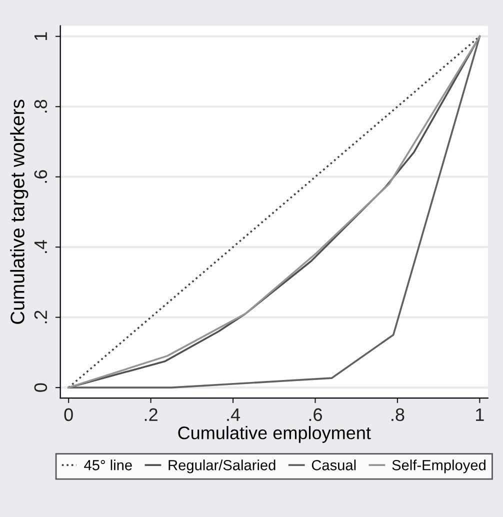 This screenshot has width=503, height=517. What do you see at coordinates (222, 467) in the screenshot?
I see `legend-label: Regular/Salaried` at bounding box center [222, 467].